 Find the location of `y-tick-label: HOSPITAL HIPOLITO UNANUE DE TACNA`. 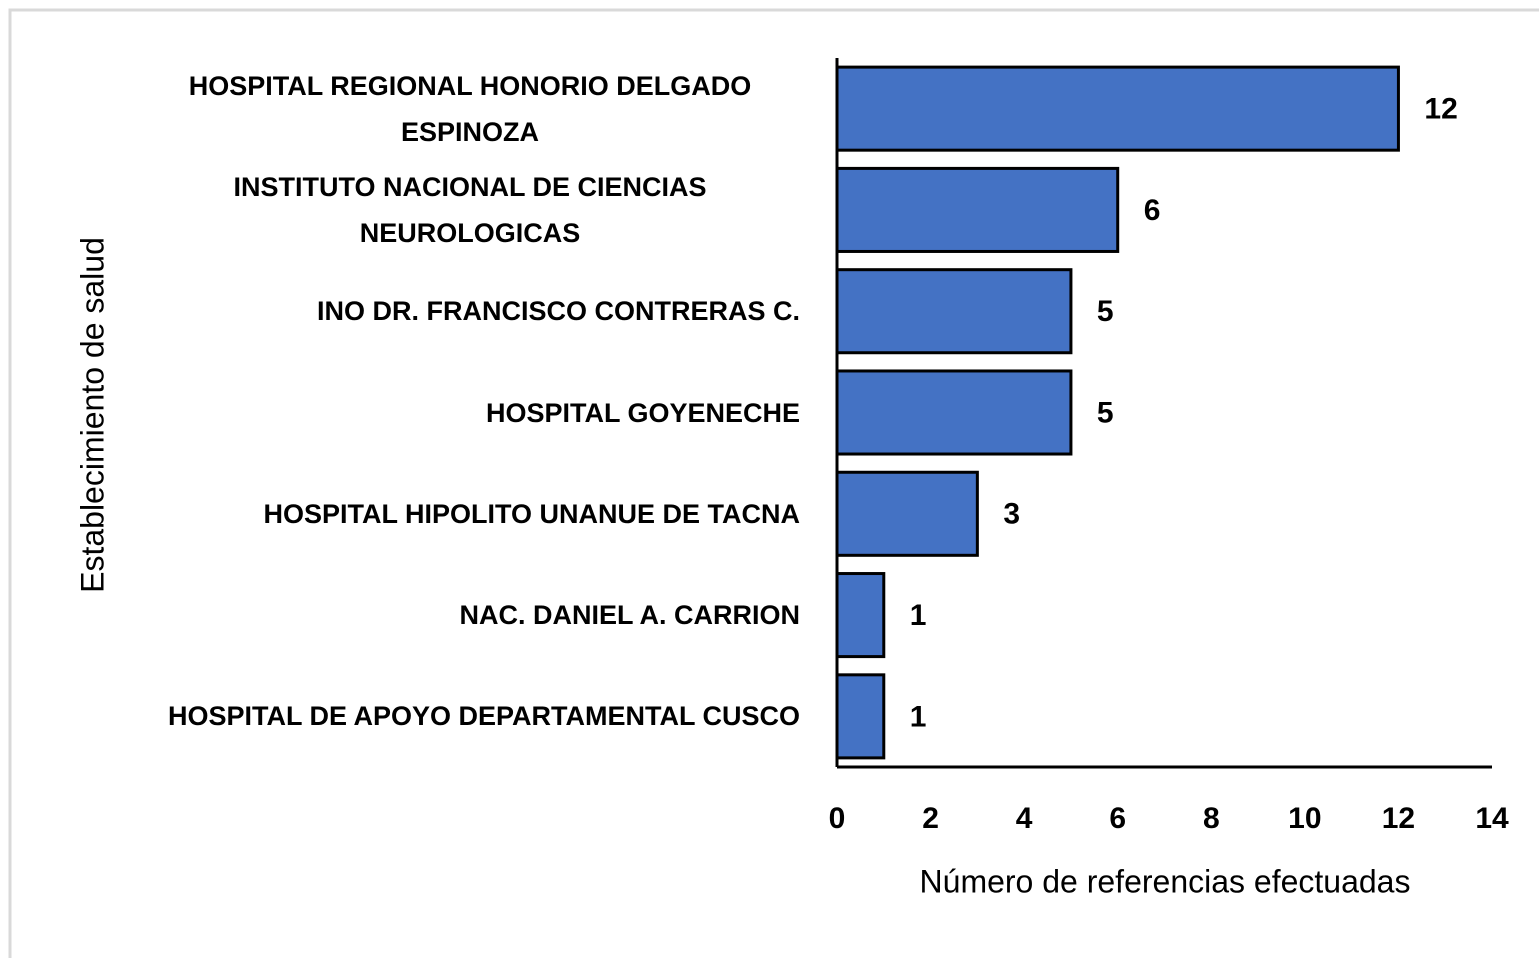

y-tick-label: HOSPITAL HIPOLITO UNANUE DE TACNA is located at coordinates (531, 513).